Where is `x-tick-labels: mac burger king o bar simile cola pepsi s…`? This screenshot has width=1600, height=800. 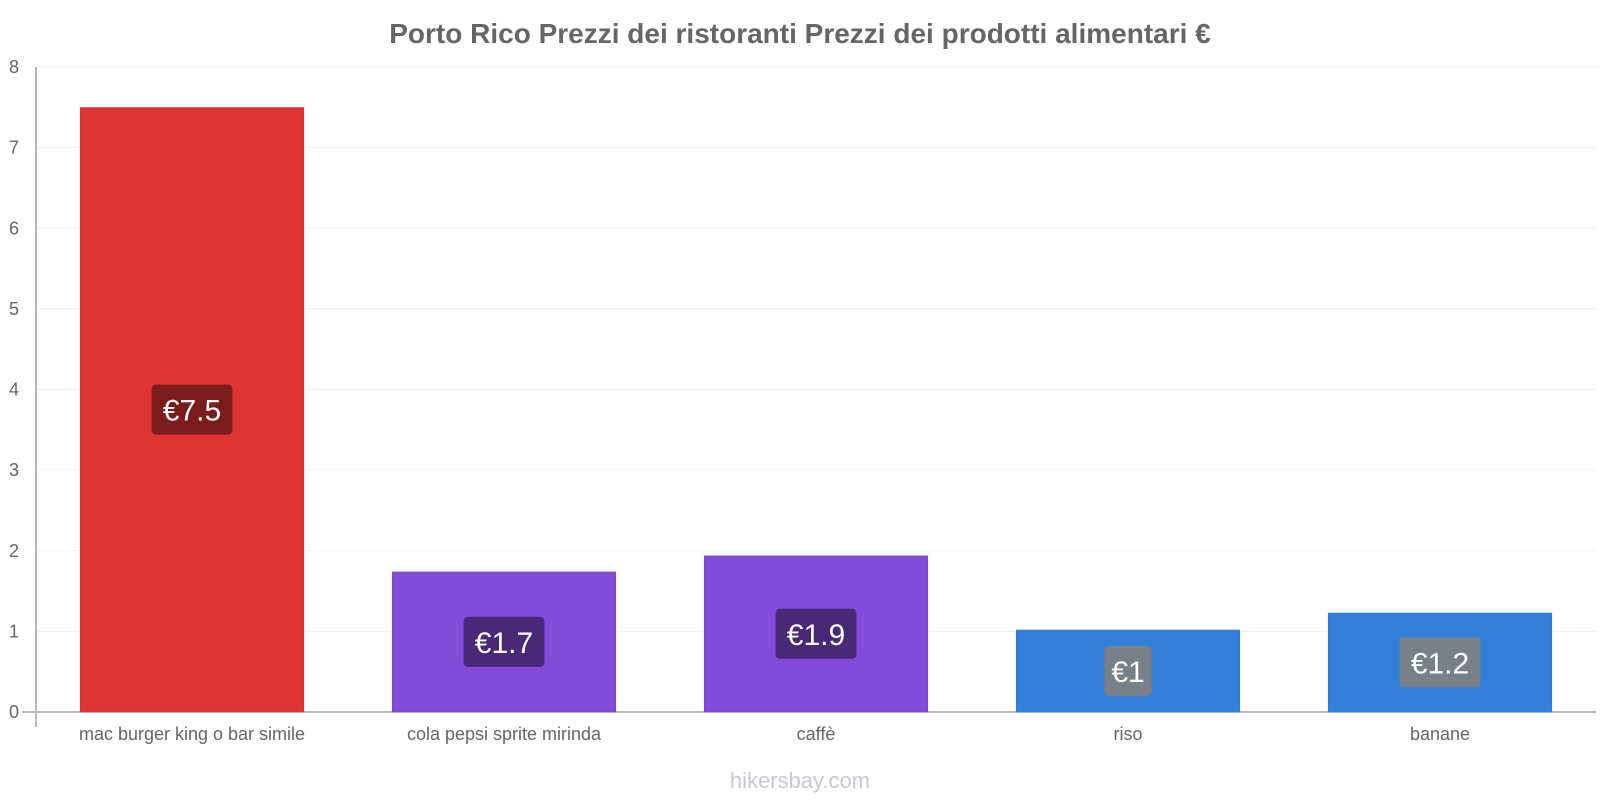 x-tick-labels: mac burger king o bar simile cola pepsi s… is located at coordinates (774, 734).